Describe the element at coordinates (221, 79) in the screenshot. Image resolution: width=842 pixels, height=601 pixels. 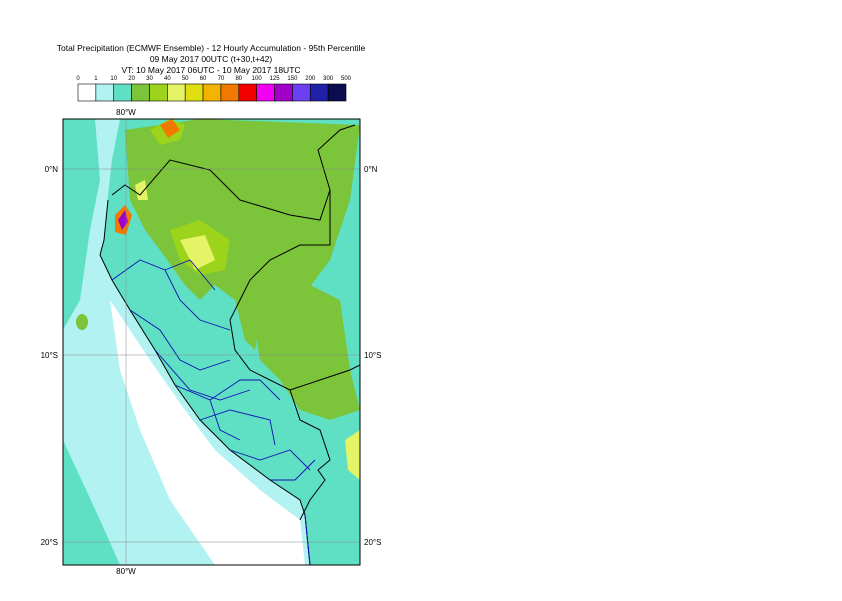
I see `colorbar-label: 70` at that location.